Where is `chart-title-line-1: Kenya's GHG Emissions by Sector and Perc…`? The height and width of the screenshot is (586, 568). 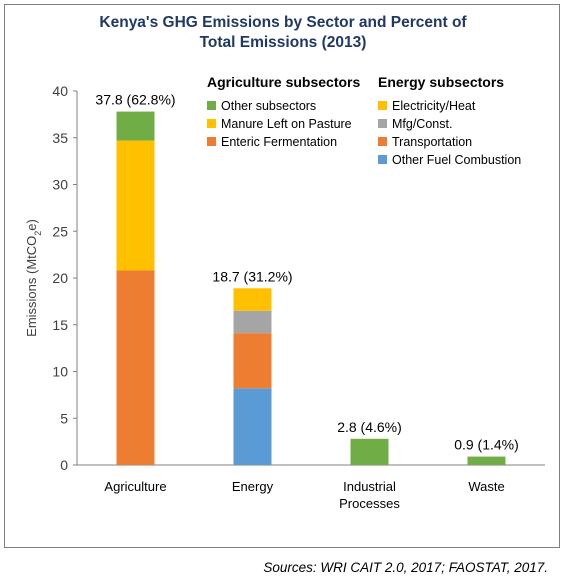
chart-title-line-1: Kenya's GHG Emissions by Sector and Perc… is located at coordinates (283, 22).